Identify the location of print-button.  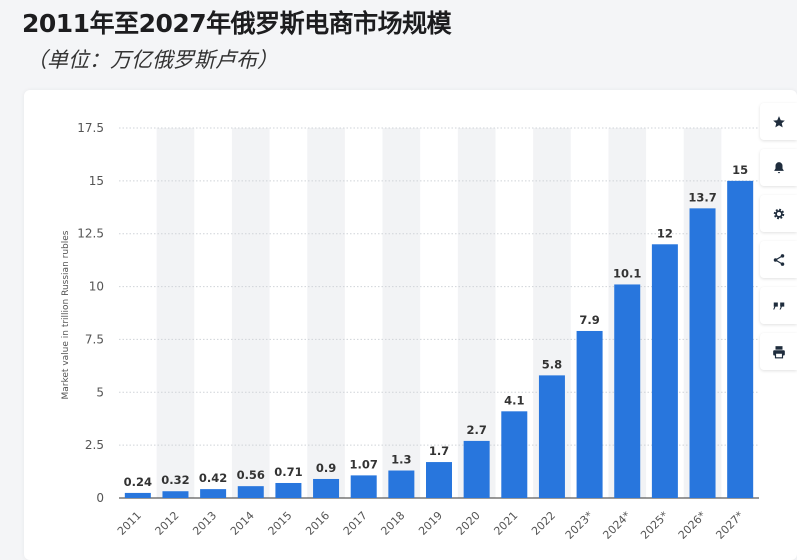
(778, 351).